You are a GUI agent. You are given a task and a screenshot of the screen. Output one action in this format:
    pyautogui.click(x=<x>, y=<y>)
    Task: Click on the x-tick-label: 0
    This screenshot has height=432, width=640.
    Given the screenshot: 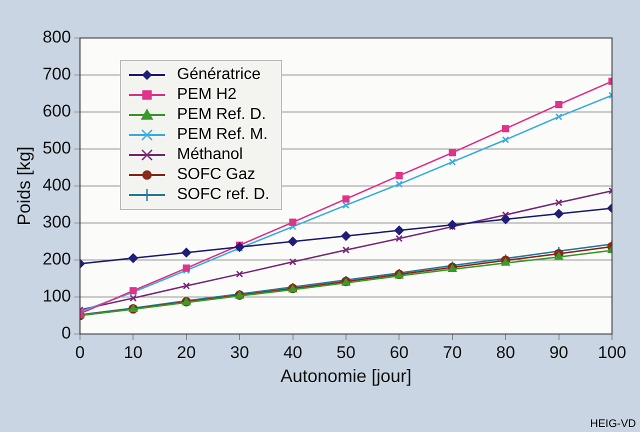 What is the action you would take?
    pyautogui.click(x=80, y=352)
    